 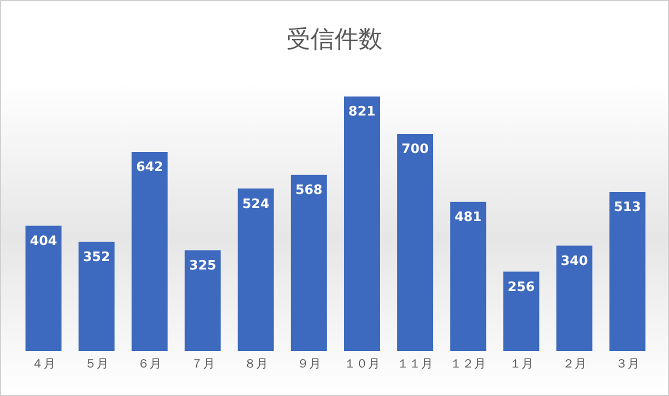 What do you see at coordinates (44, 363) in the screenshot?
I see `x-tick-label: ４月` at bounding box center [44, 363].